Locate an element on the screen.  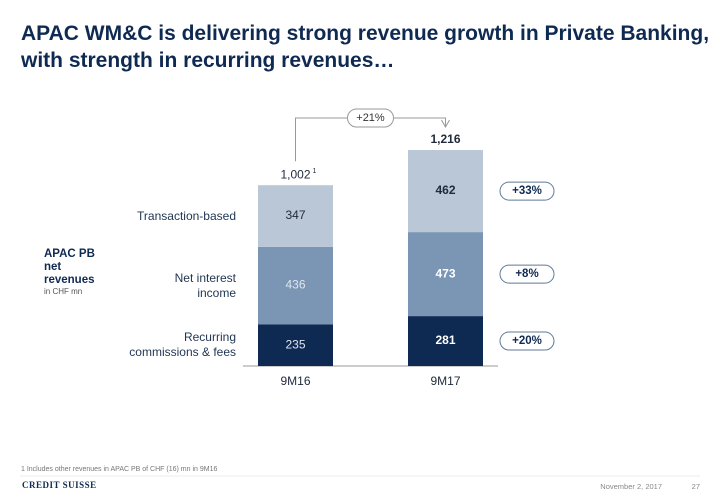
category-label: 9M16 is located at coordinates (295, 381).